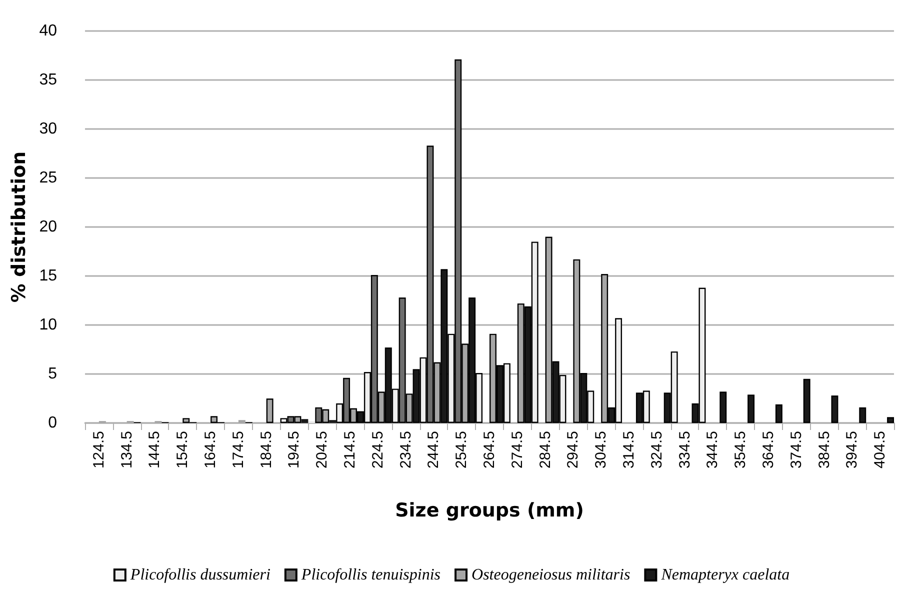 Image resolution: width=903 pixels, height=596 pixels. What do you see at coordinates (433, 450) in the screenshot?
I see `x-tick-label: 244.5` at bounding box center [433, 450].